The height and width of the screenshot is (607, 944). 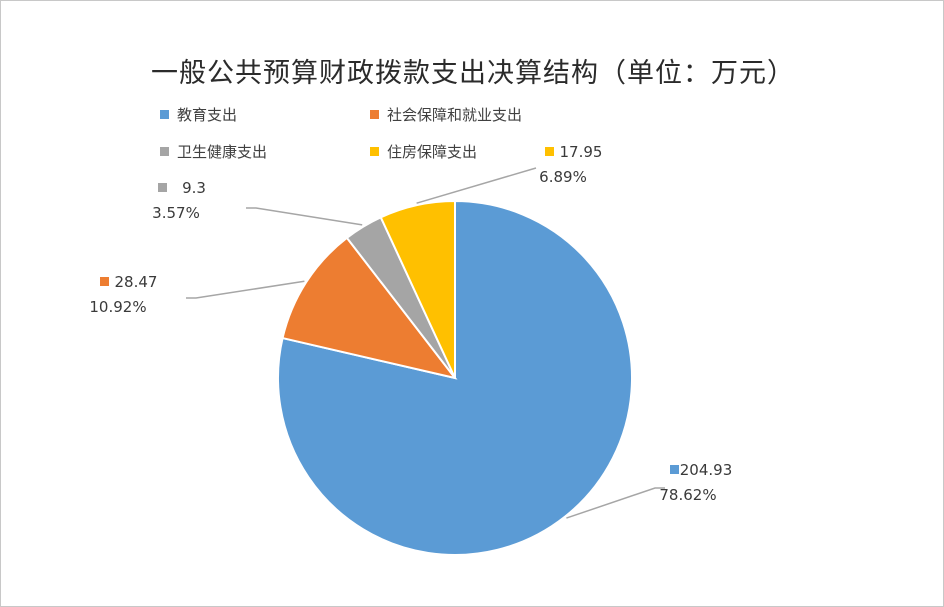 What do you see at coordinates (563, 177) in the screenshot?
I see `percent-label-3: 6.89%` at bounding box center [563, 177].